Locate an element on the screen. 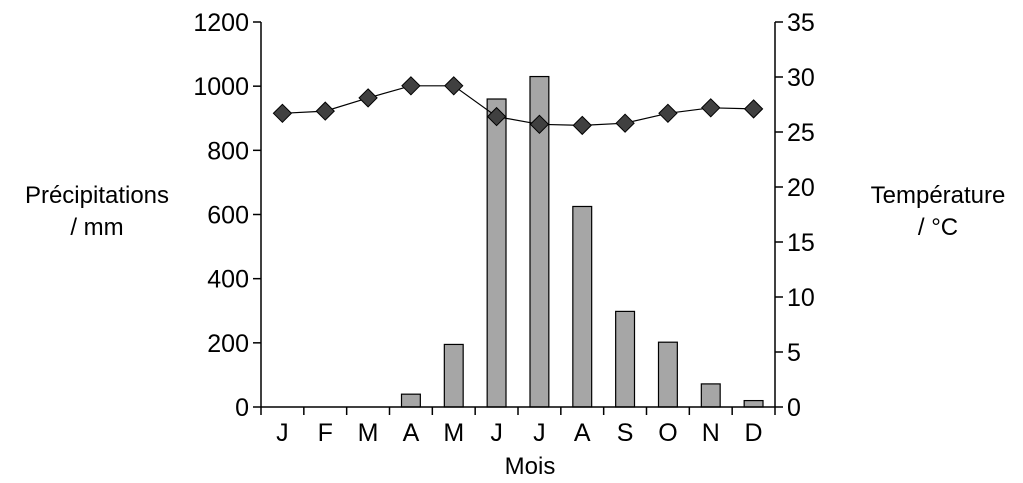 Image resolution: width=1023 pixels, height=483 pixels. right-tick-label: 35 is located at coordinates (801, 23).